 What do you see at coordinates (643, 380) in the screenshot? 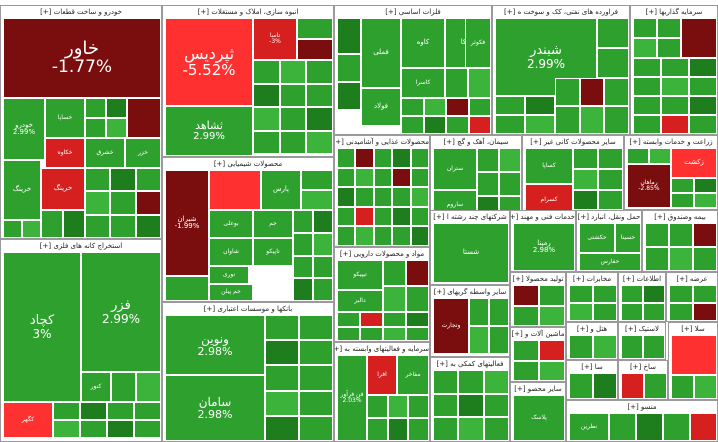
I see `sector-textile: ساخ [+]` at bounding box center [643, 380].